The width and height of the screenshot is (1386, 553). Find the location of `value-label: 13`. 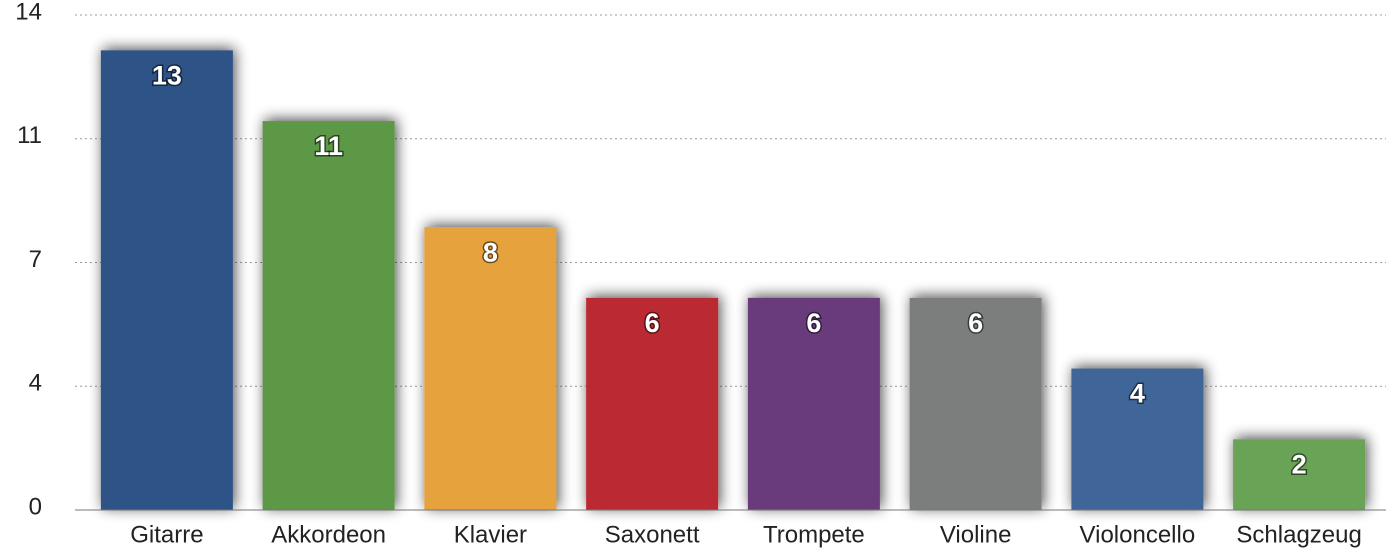

value-label: 13 is located at coordinates (167, 75).